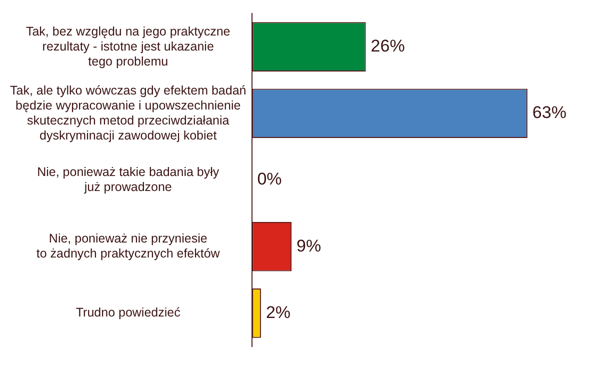  I want to click on y-tick-label: Nie, ponieważ takie badania były już prowadzone, so click(128, 179).